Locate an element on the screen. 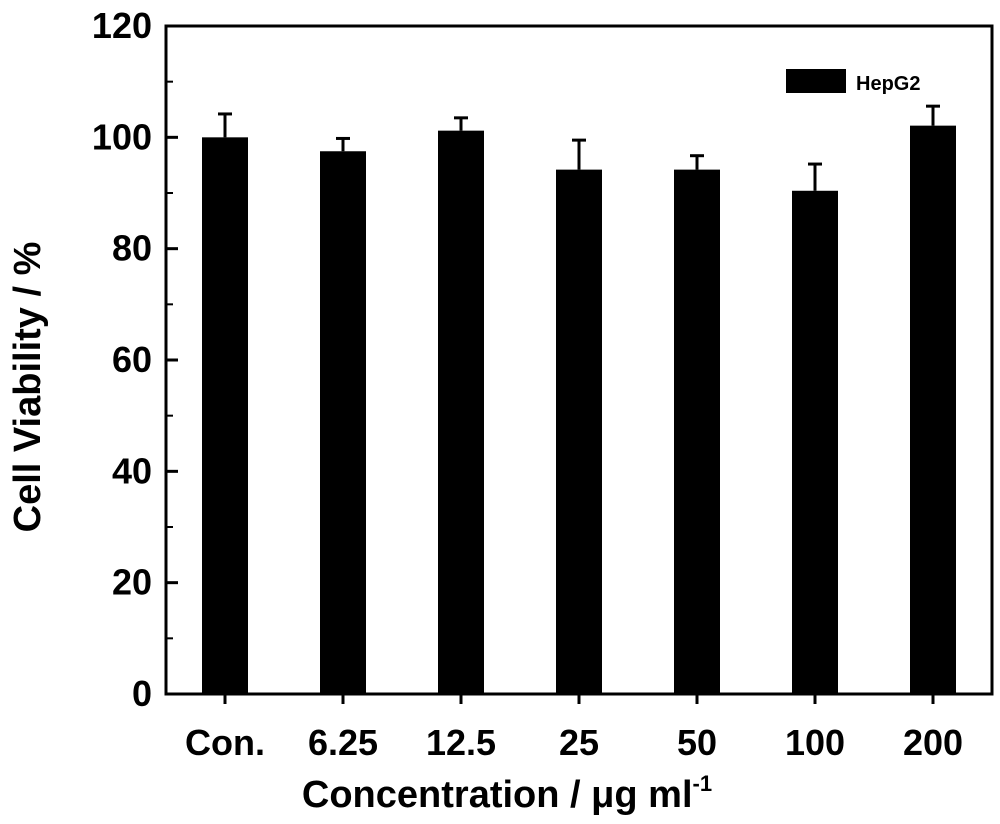  x-tick-label-4: 25 is located at coordinates (579, 742).